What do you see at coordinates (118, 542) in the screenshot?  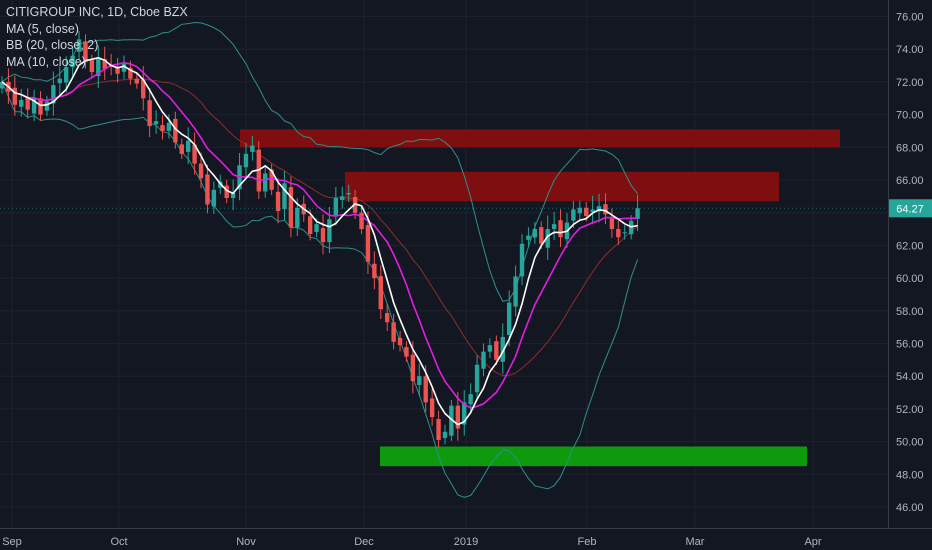 I see `x-tick-label: Oct` at bounding box center [118, 542].